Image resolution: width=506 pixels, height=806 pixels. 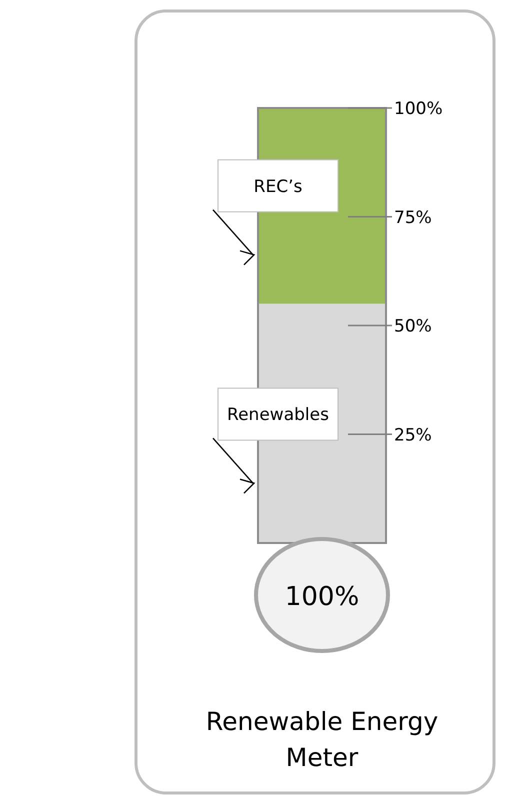 I want to click on y-tick-label: 100%, so click(x=418, y=109).